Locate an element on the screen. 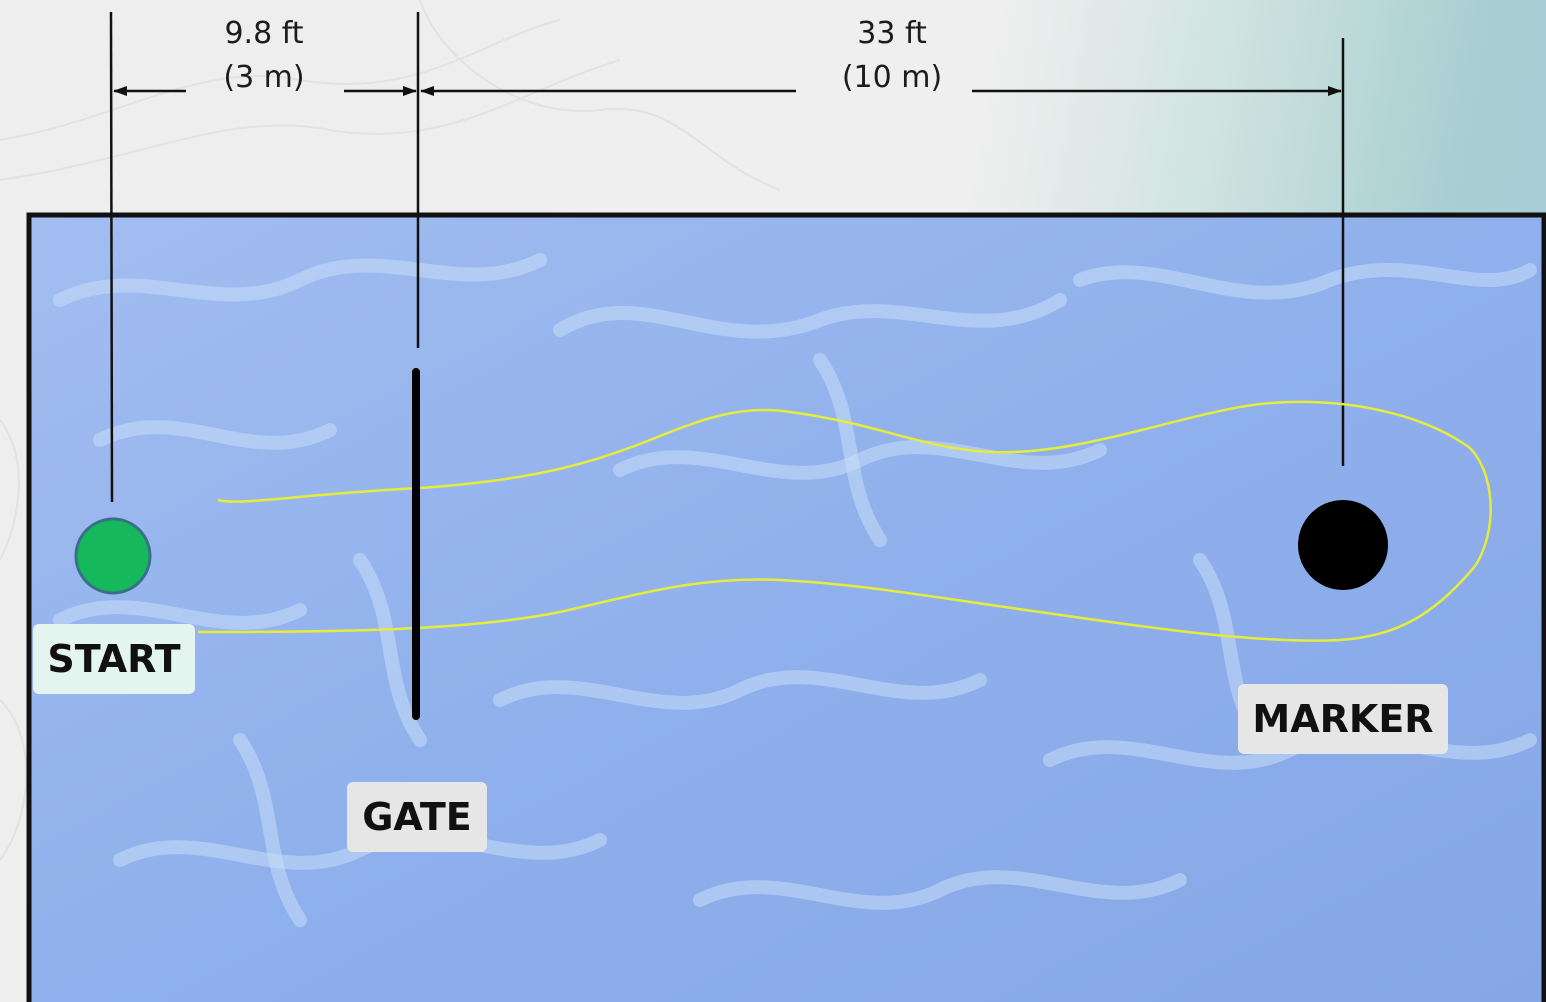  dim-start-to-gate-ft: 9.8 ft is located at coordinates (264, 33).